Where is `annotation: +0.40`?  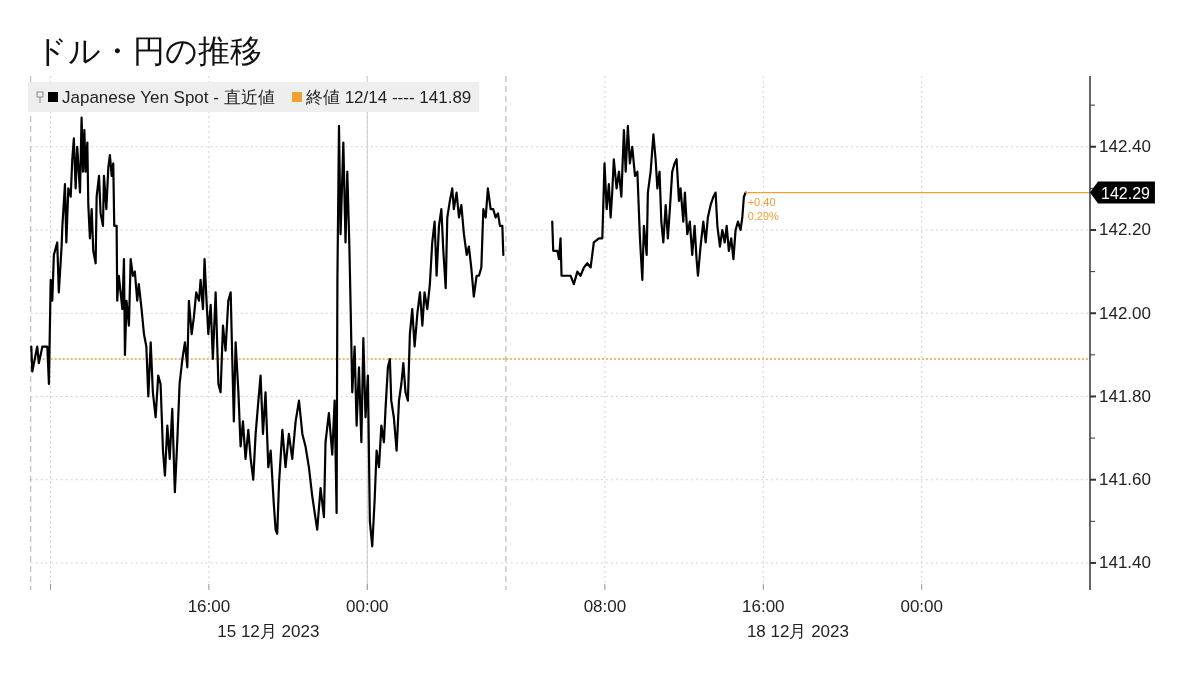
annotation: +0.40 is located at coordinates (761, 201).